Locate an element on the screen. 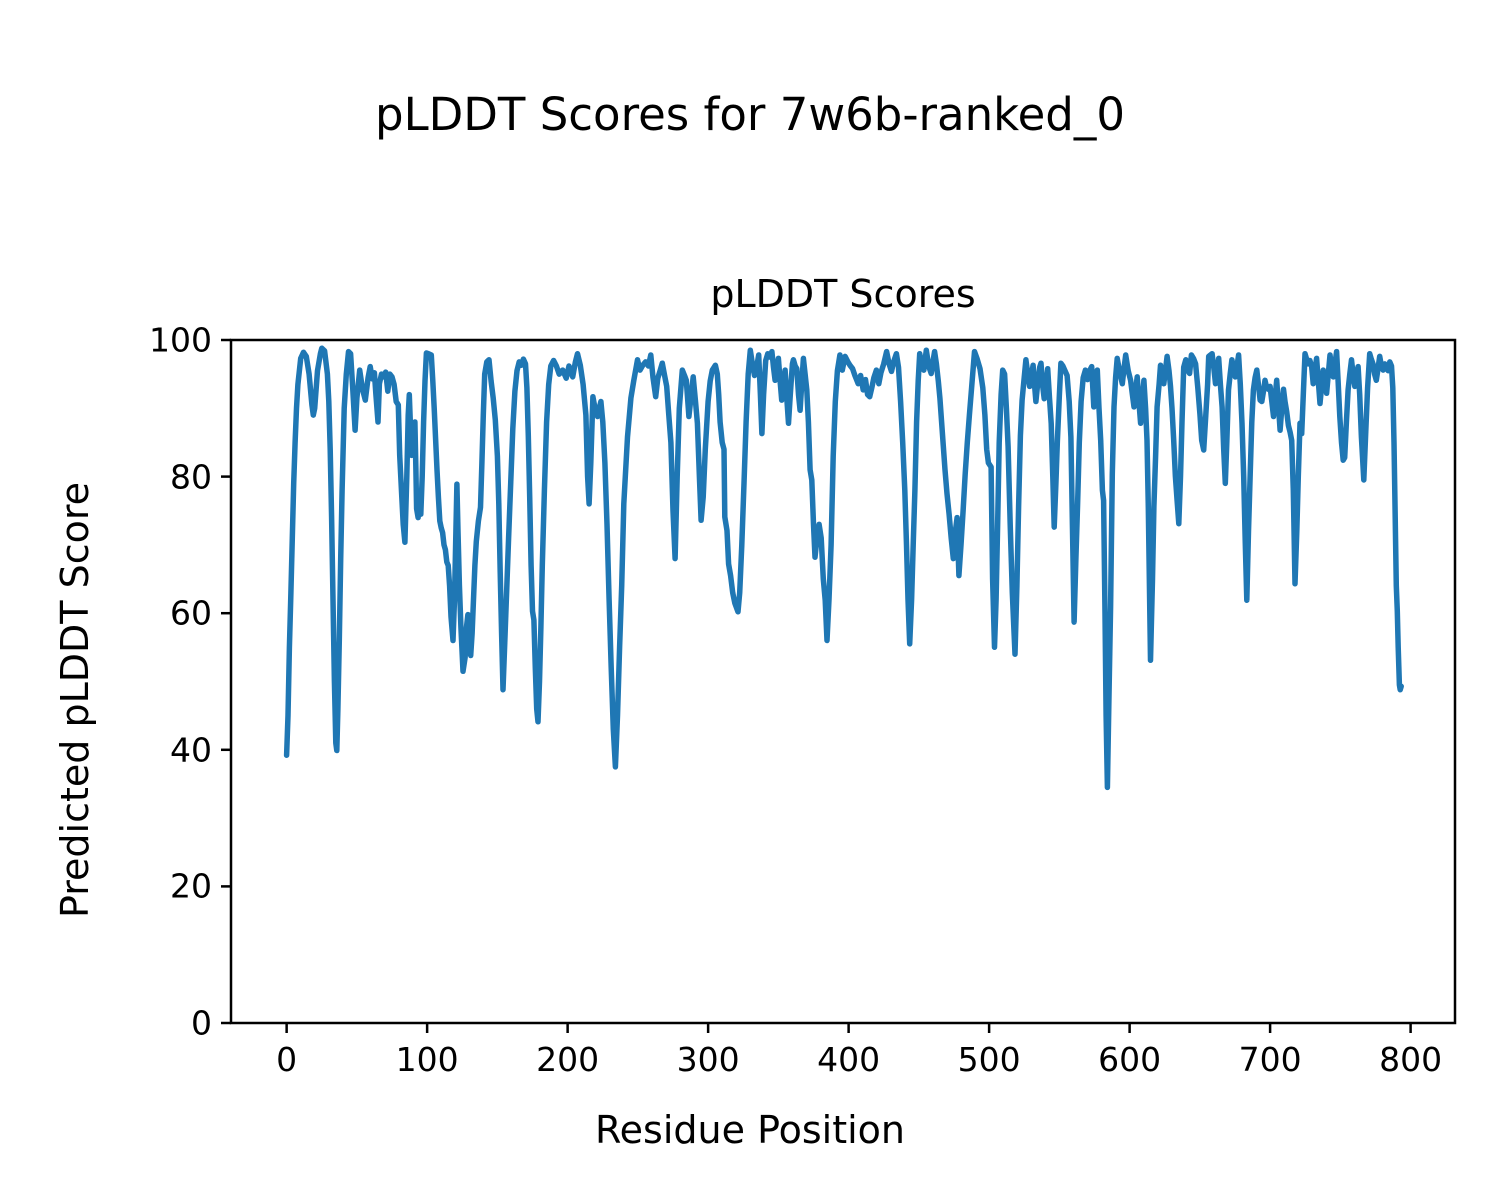 The width and height of the screenshot is (1500, 1200). y-axis-label-text: Predicted pLDDT Score is located at coordinates (75, 700).